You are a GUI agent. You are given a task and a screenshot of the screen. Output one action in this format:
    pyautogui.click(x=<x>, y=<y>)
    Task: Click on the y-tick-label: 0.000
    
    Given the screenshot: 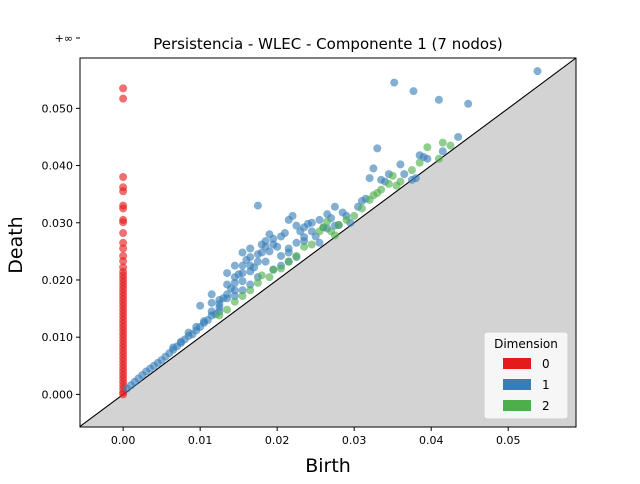 What is the action you would take?
    pyautogui.click(x=58, y=394)
    